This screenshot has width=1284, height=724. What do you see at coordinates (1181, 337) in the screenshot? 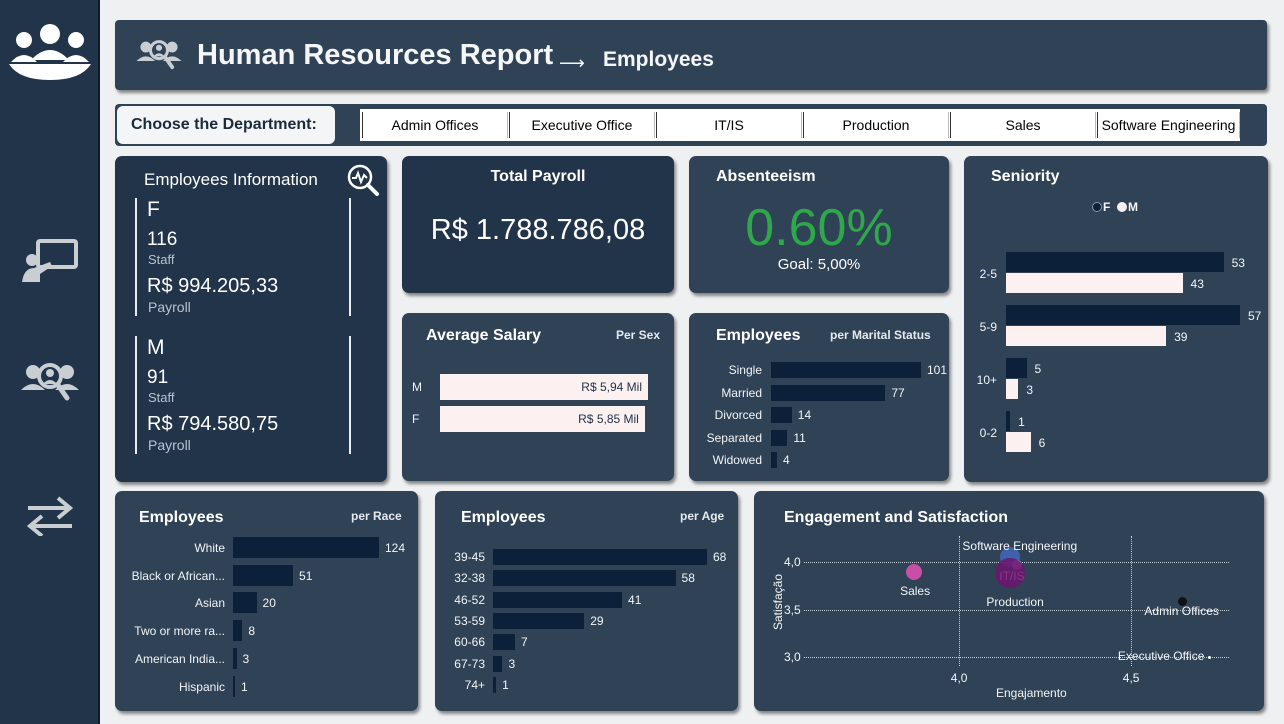
I see `data-label-m: 39` at bounding box center [1181, 337].